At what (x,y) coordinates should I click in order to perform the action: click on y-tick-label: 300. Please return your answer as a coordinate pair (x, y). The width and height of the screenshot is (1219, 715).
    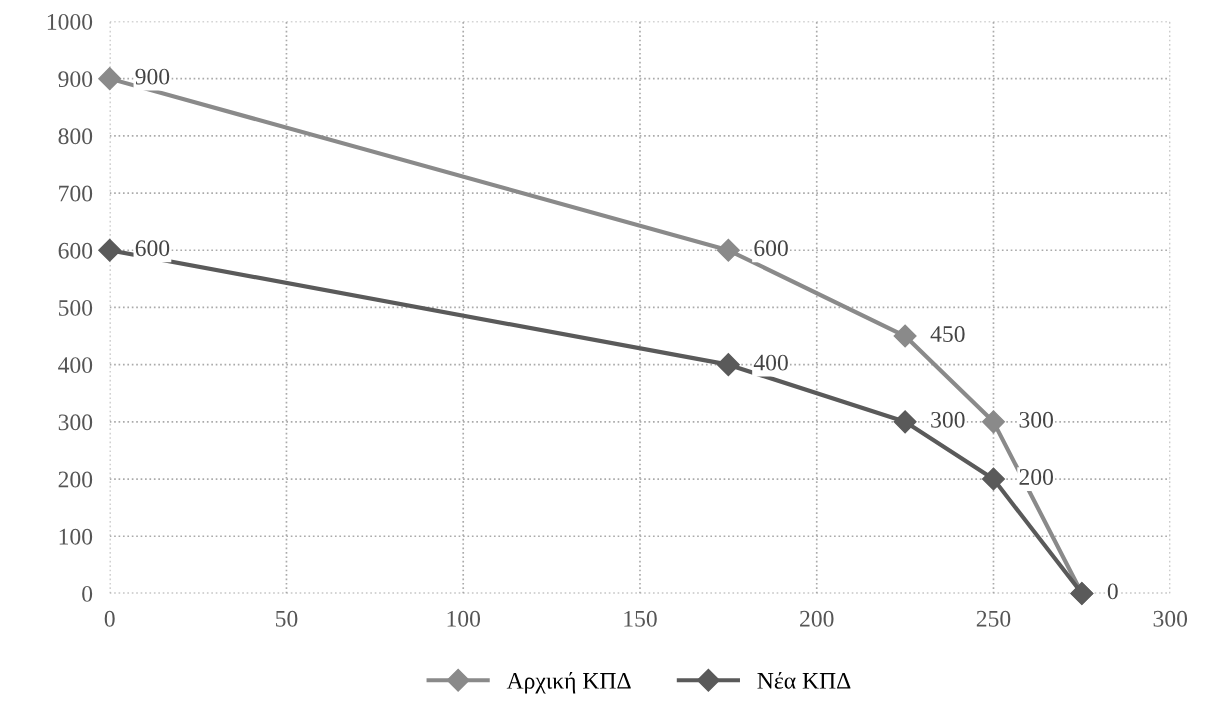
    Looking at the image, I should click on (75, 422).